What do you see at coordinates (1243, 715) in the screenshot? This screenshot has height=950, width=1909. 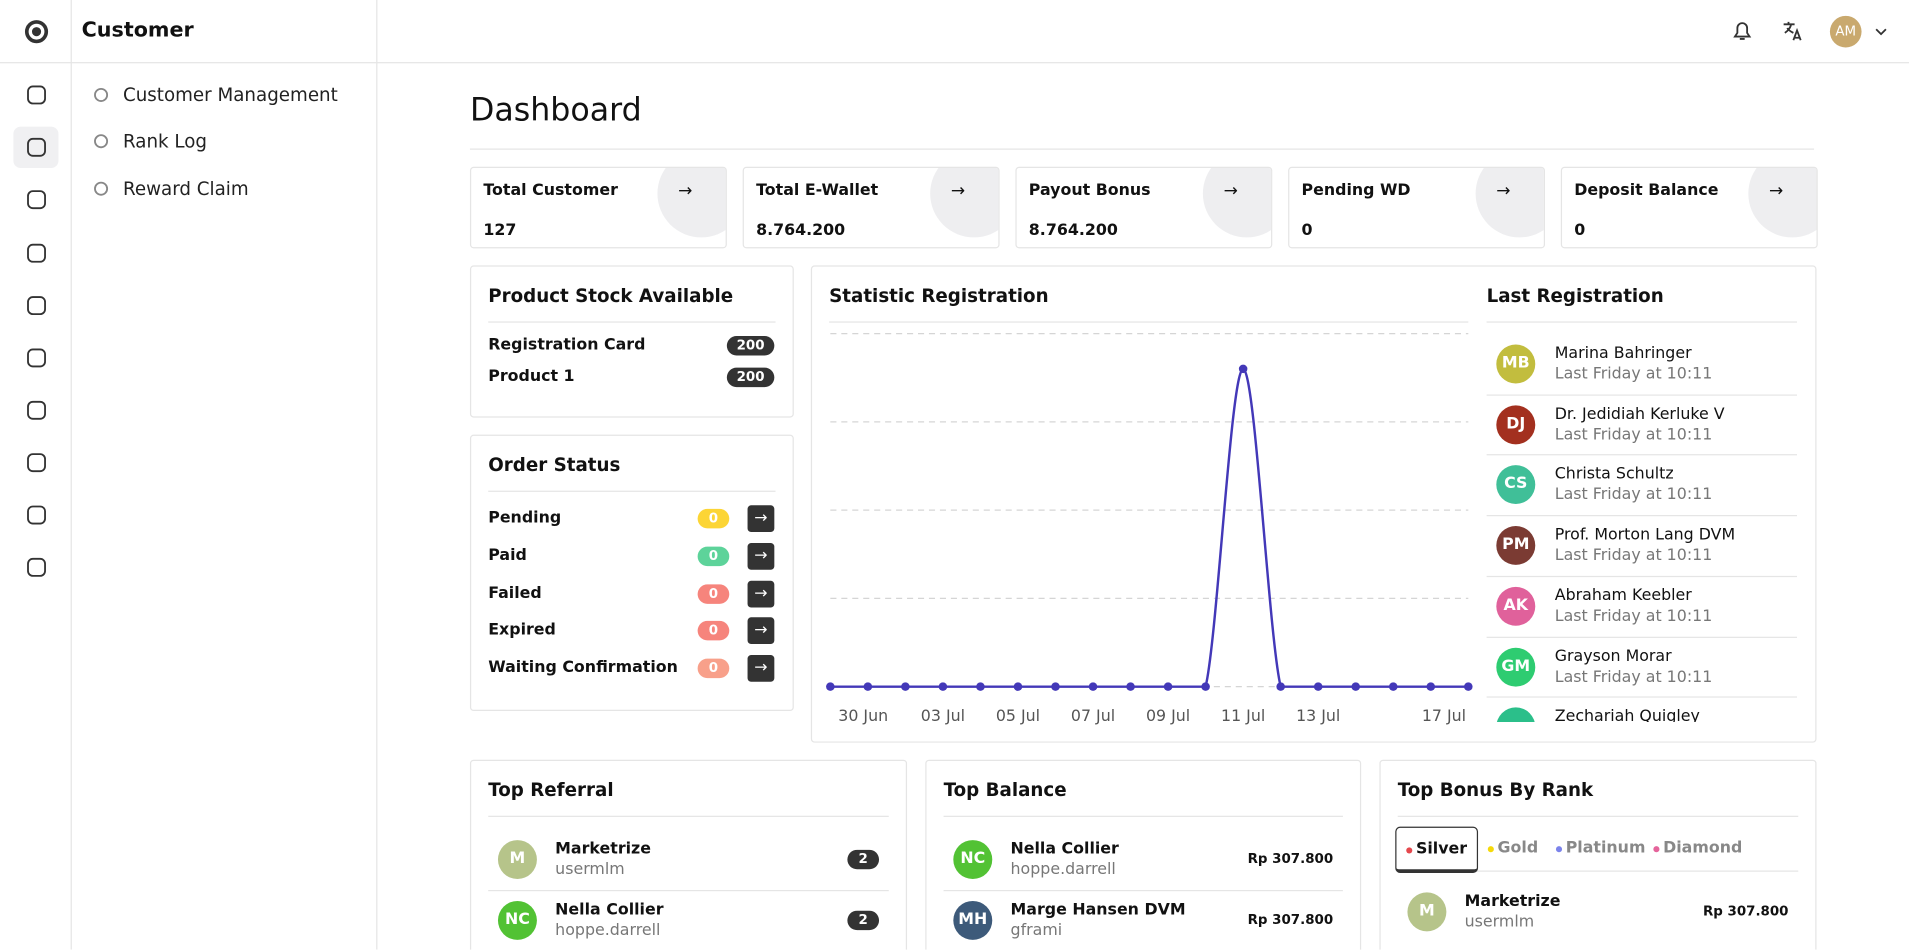 I see `x-tick-label: 11 Jul` at bounding box center [1243, 715].